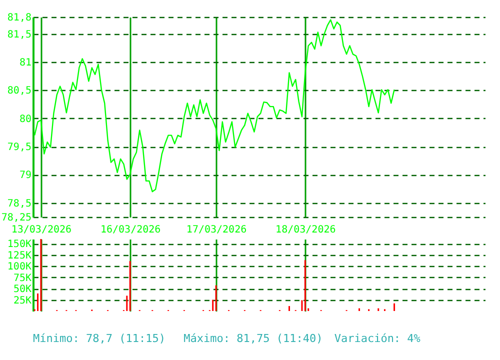 This screenshot has width=500, height=360. I want to click on y-tick-label: 25K, so click(22, 300).